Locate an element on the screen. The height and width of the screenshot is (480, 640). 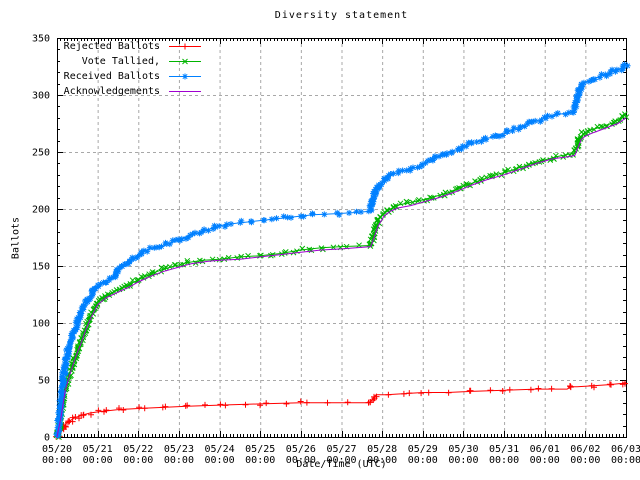
x-tick-label-date: 05/21 is located at coordinates (98, 449).